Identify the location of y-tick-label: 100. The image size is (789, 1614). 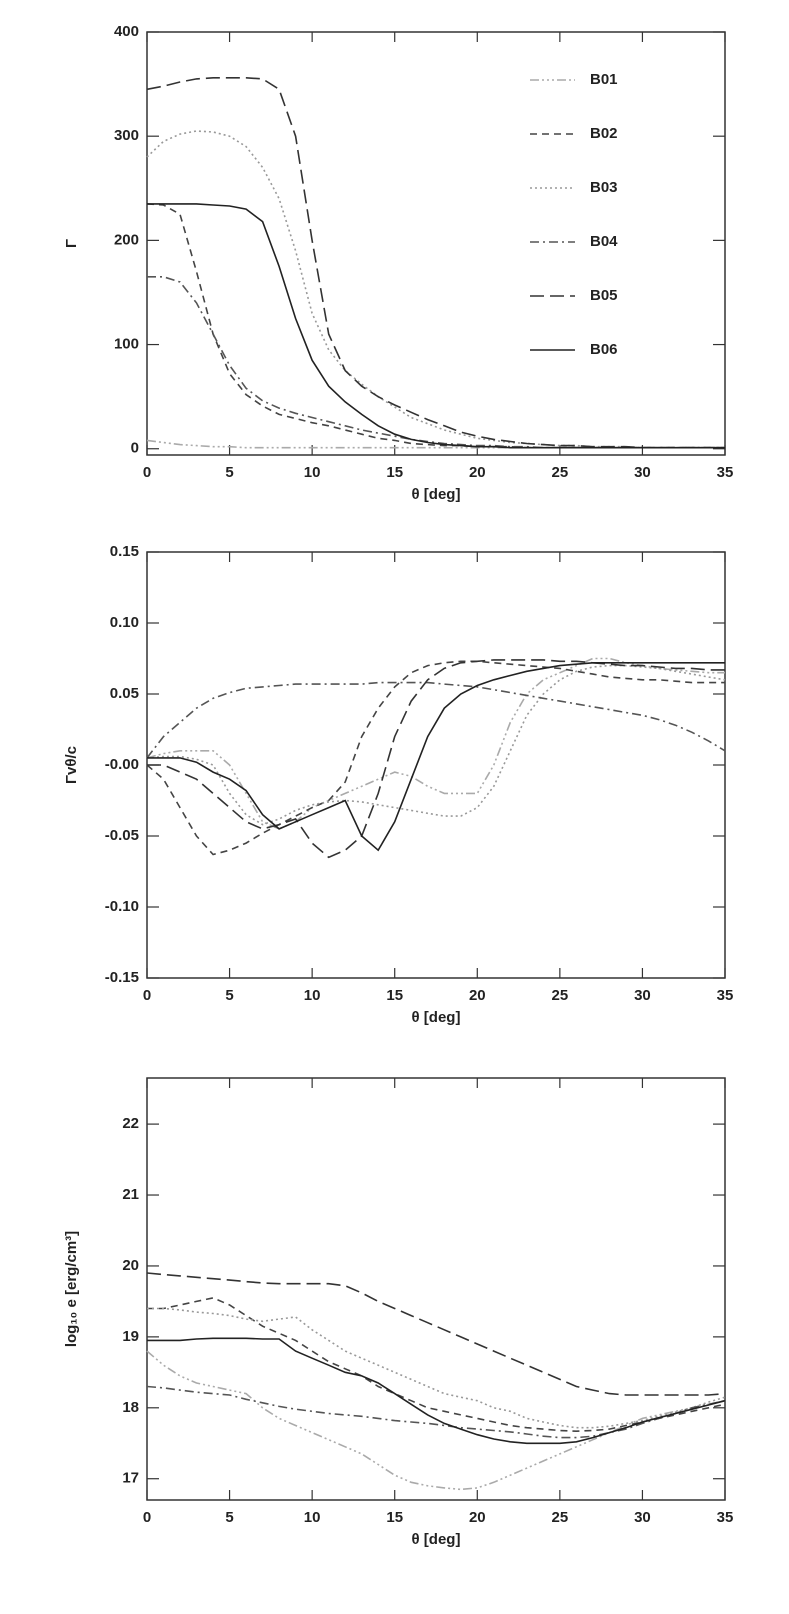
(126, 344).